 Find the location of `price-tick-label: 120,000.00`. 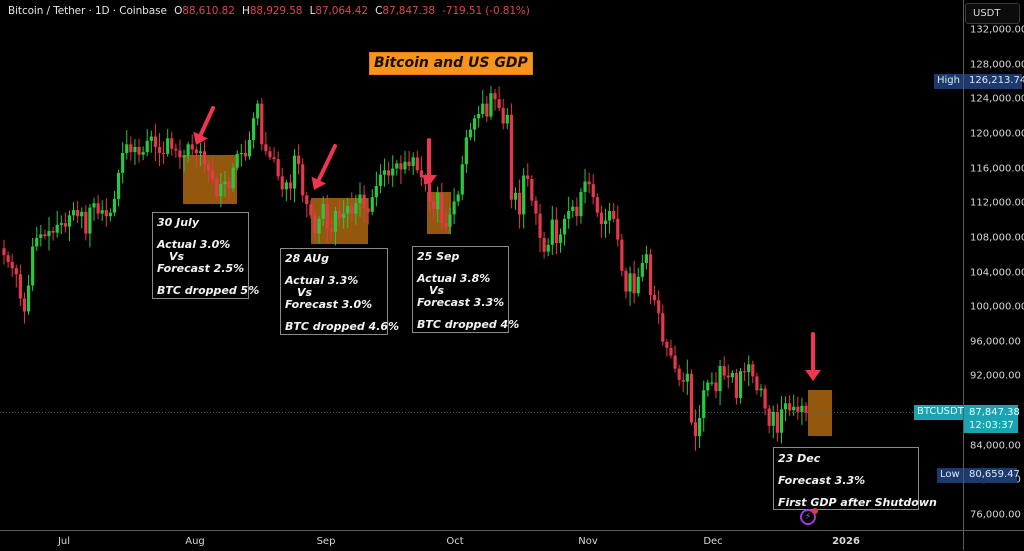

price-tick-label: 120,000.00 is located at coordinates (997, 134).